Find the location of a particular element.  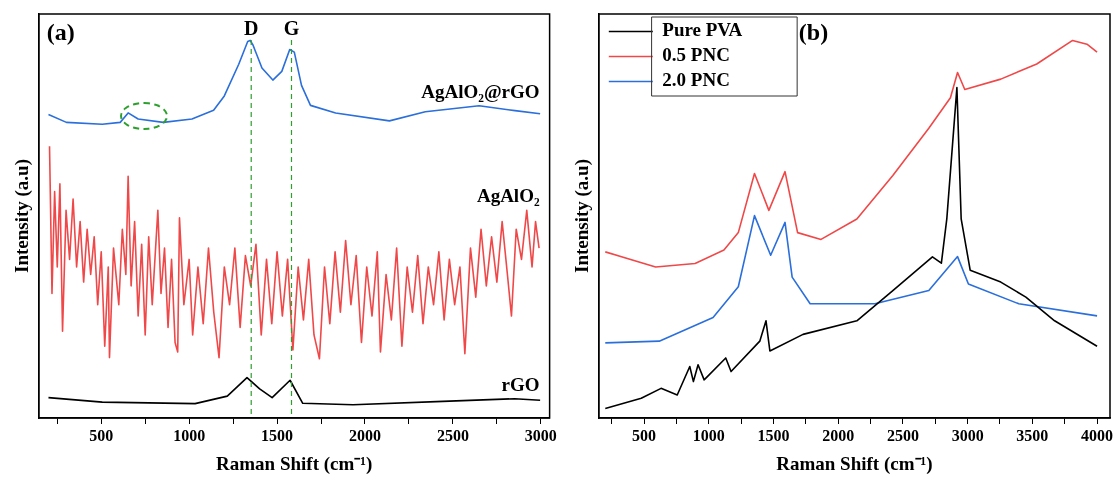

ref-line-label: D is located at coordinates (251, 28).